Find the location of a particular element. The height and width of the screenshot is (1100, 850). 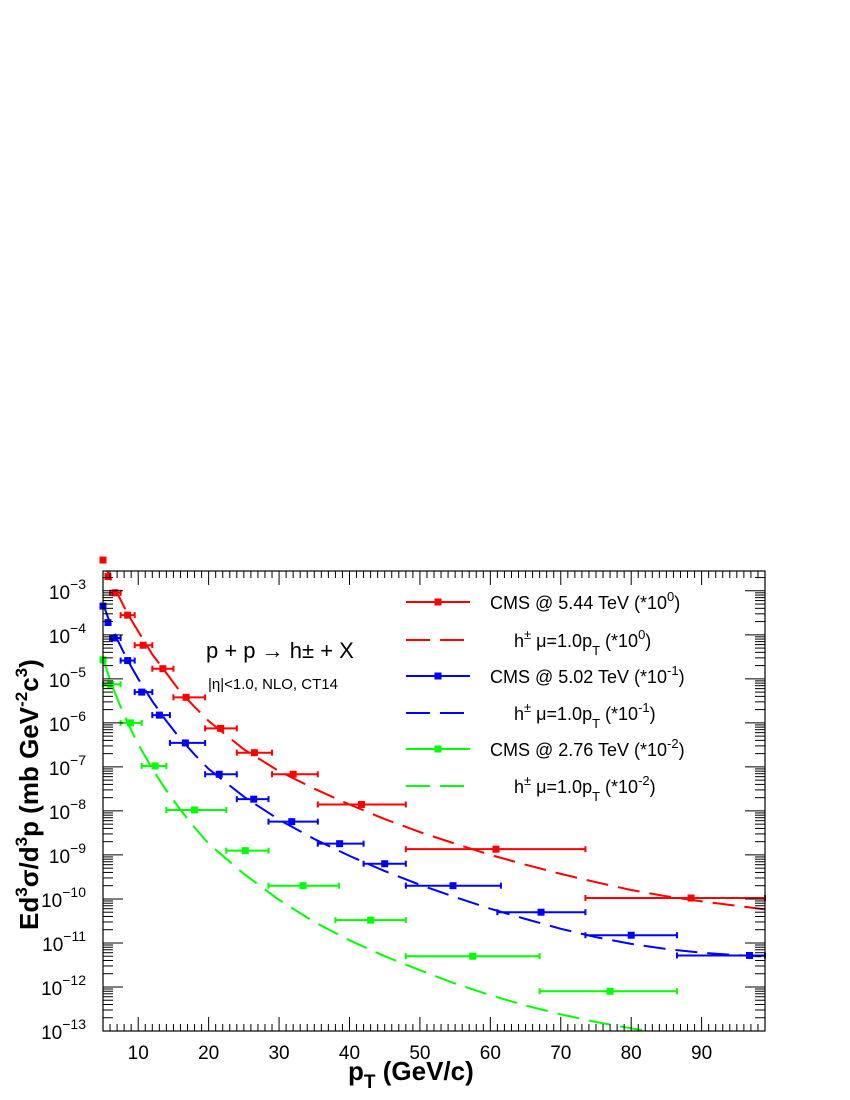

x-axis-title: pT (GeV/c) is located at coordinates (411, 1074).